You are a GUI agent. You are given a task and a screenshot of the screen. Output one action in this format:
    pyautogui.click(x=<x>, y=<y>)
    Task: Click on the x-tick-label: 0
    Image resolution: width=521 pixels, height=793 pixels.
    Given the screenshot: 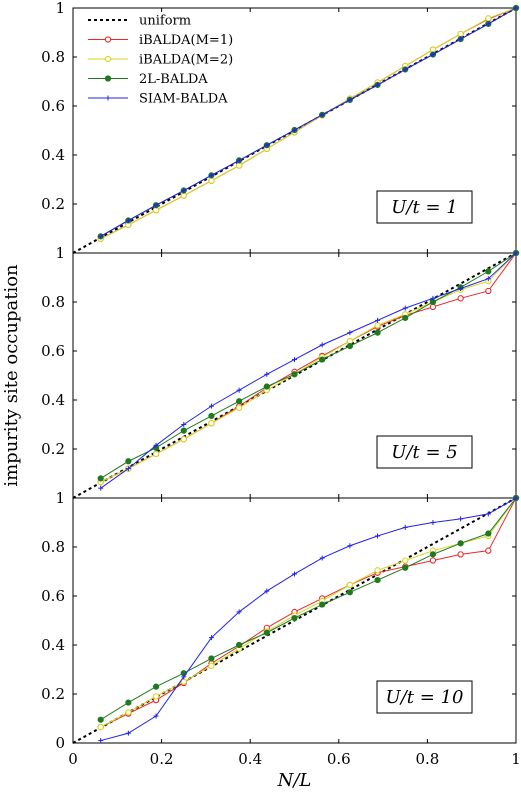 What is the action you would take?
    pyautogui.click(x=73, y=759)
    